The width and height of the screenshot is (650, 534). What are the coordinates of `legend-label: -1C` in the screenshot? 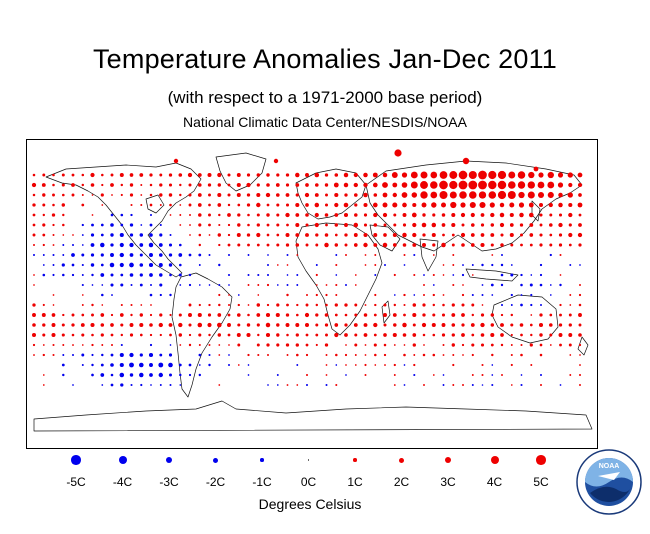 It's located at (262, 482).